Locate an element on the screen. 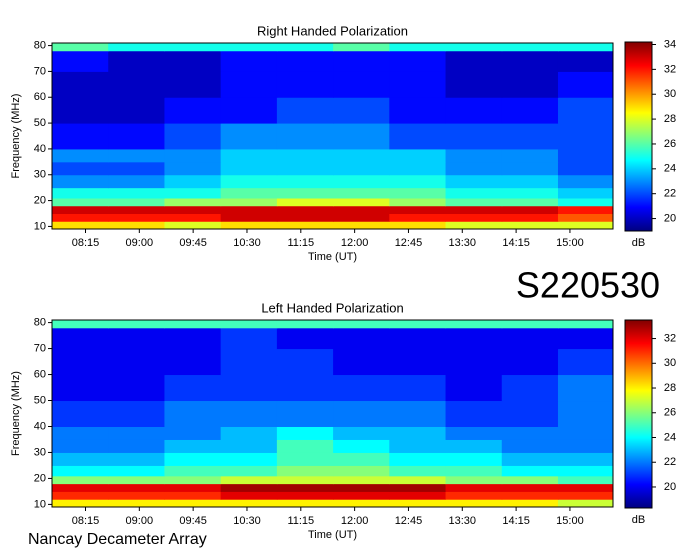 This screenshot has height=552, width=680. x-tick-label: 15:00 is located at coordinates (570, 521).